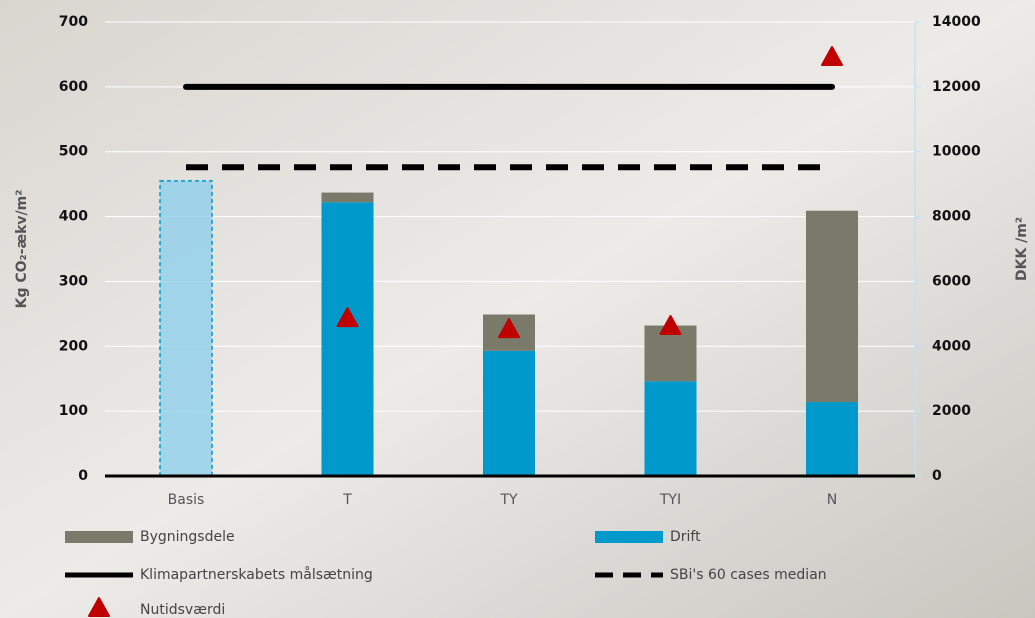 This screenshot has width=1035, height=618. I want to click on y2-tick-label: 10000, so click(956, 152).